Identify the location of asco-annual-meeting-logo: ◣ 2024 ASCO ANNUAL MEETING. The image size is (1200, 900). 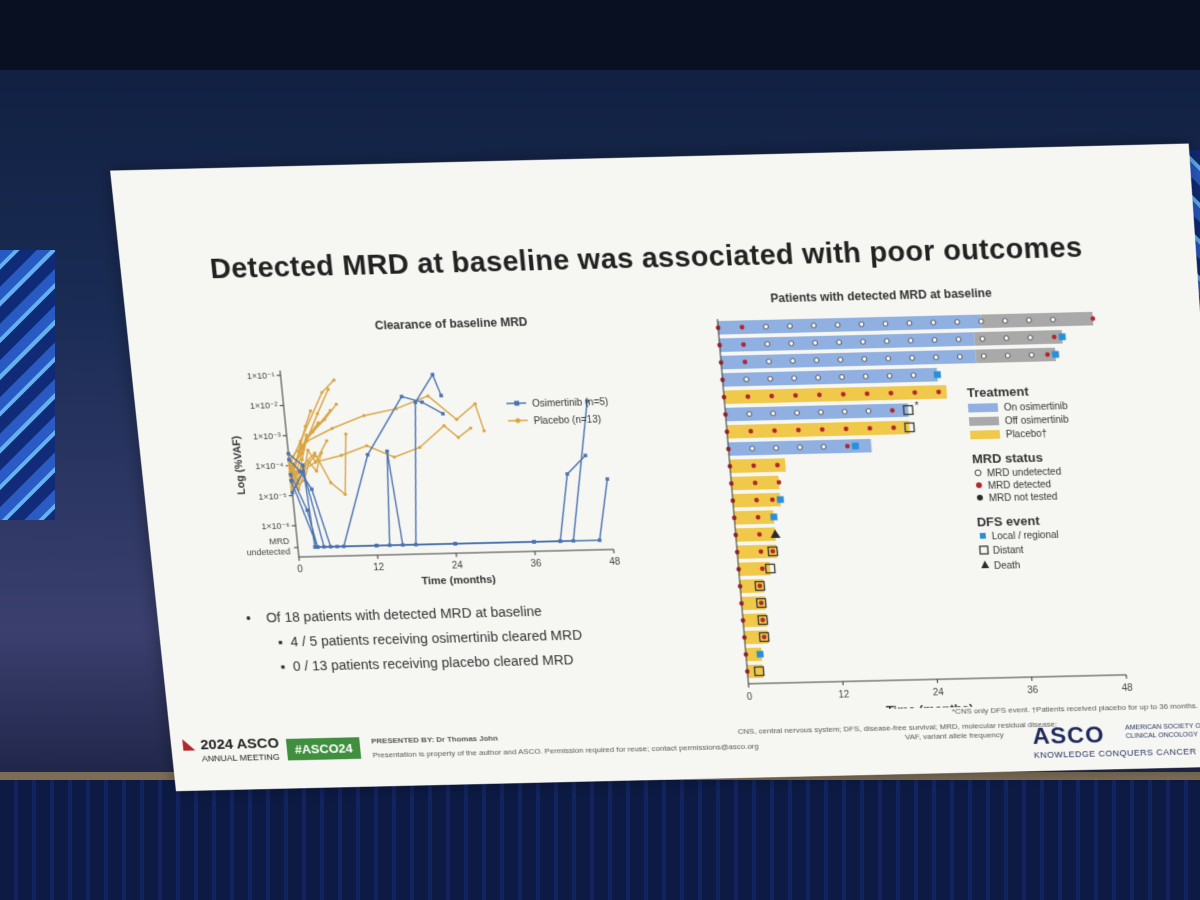
(237, 750).